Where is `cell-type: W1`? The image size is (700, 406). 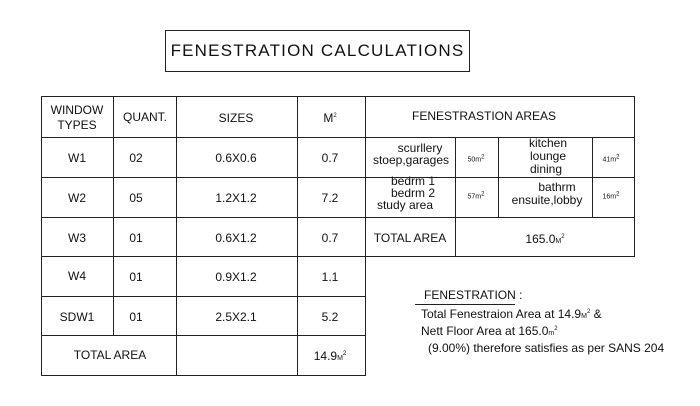 cell-type: W1 is located at coordinates (77, 158).